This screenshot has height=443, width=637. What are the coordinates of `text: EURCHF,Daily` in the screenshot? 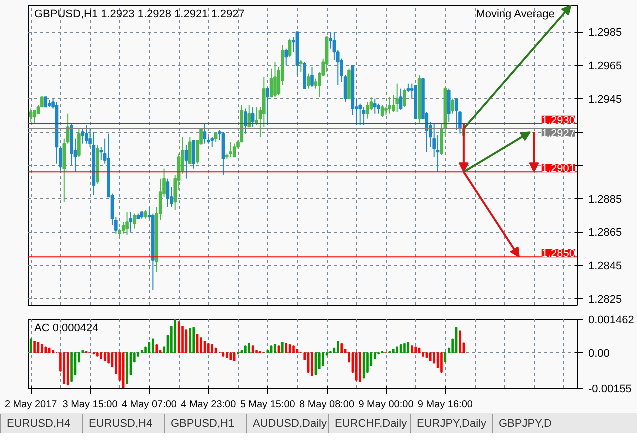 It's located at (369, 424).